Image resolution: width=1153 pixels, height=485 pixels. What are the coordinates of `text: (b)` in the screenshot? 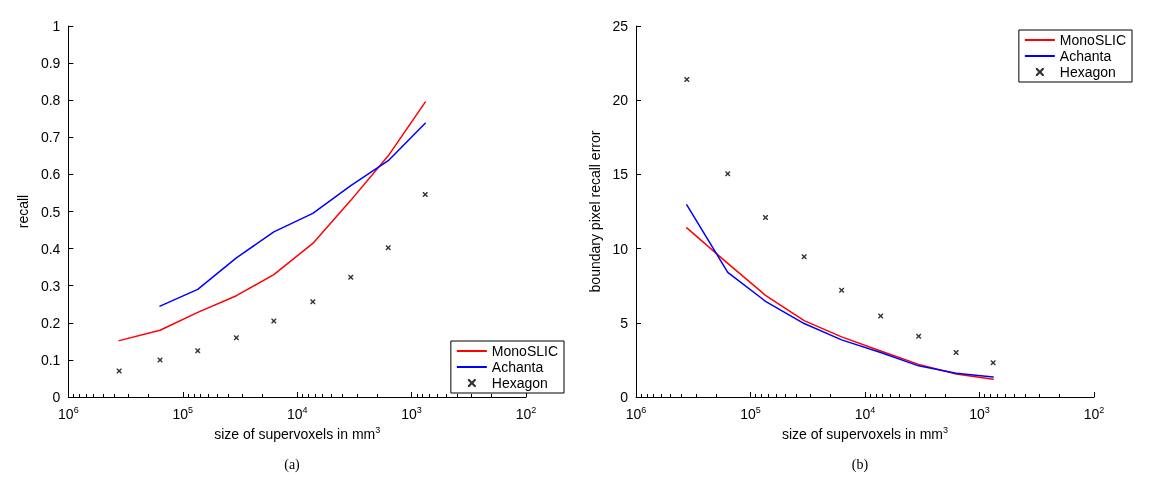 It's located at (860, 464).